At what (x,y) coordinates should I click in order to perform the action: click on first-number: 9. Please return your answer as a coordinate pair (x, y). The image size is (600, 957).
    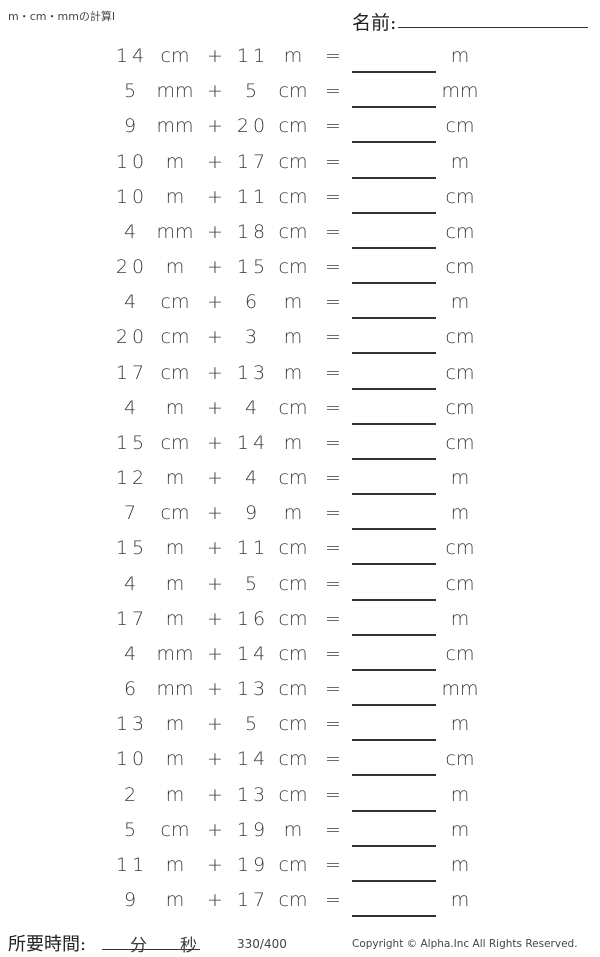
    Looking at the image, I should click on (132, 900).